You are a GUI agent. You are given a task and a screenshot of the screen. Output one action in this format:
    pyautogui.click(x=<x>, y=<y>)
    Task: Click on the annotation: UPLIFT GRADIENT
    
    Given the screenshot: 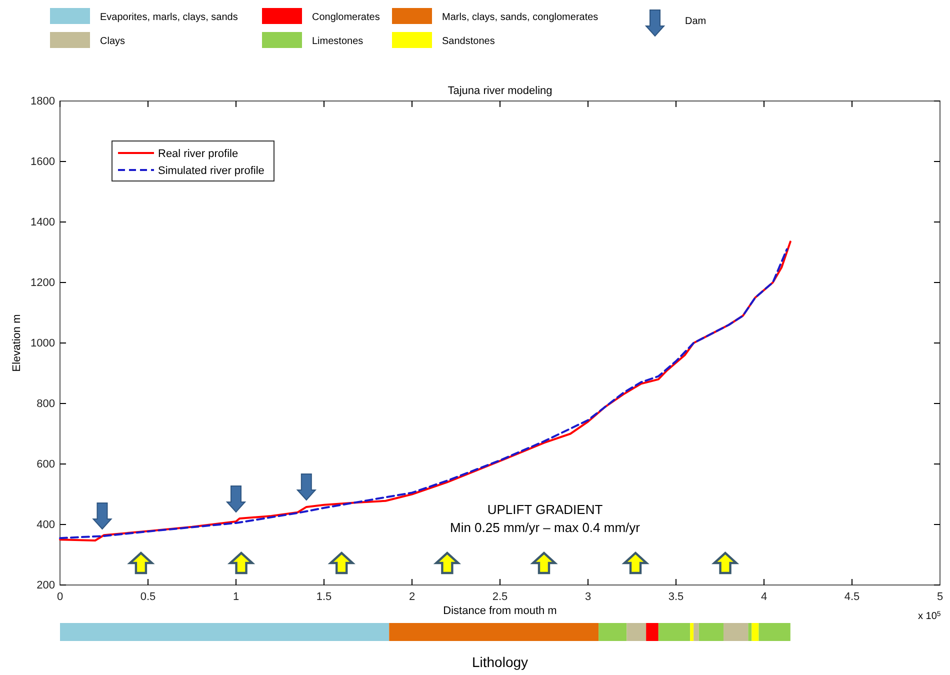 What is the action you would take?
    pyautogui.click(x=545, y=509)
    